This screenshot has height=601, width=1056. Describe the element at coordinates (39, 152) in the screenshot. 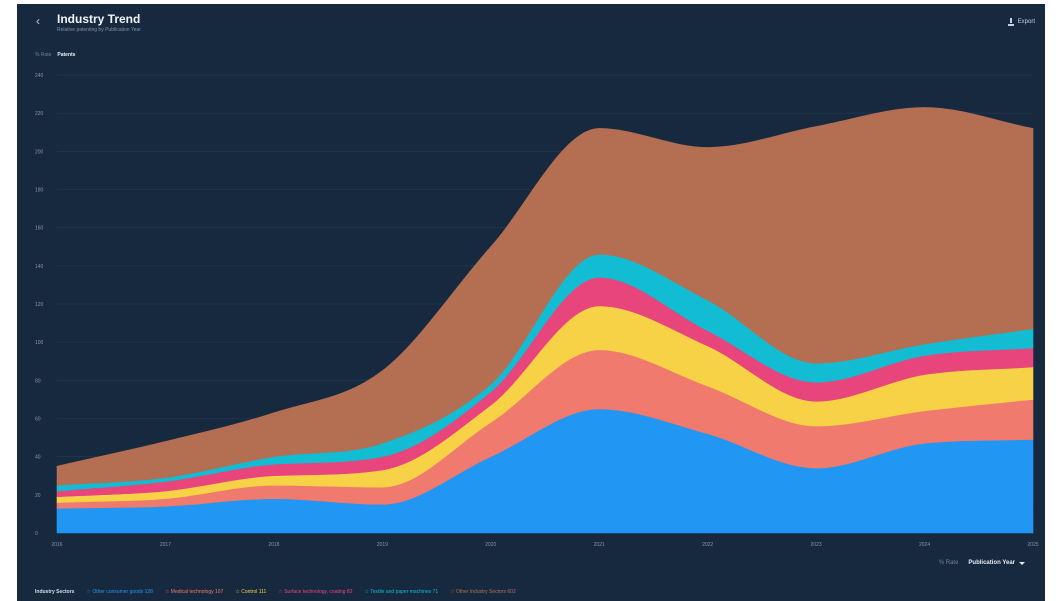

I see `y-tick-label: 200` at that location.